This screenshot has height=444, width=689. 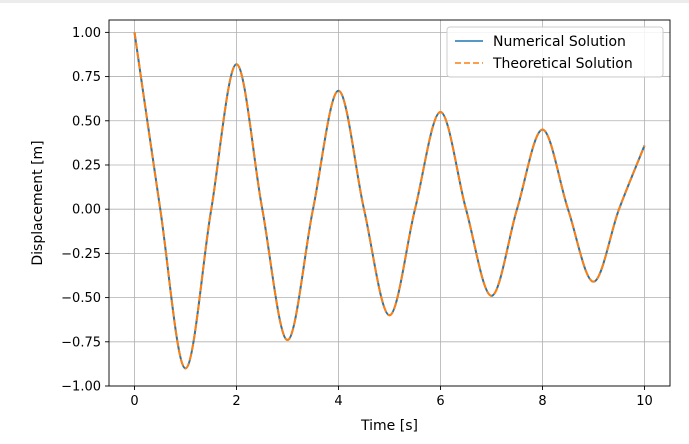 What do you see at coordinates (86, 77) in the screenshot?
I see `y-tick-label: 0.75` at bounding box center [86, 77].